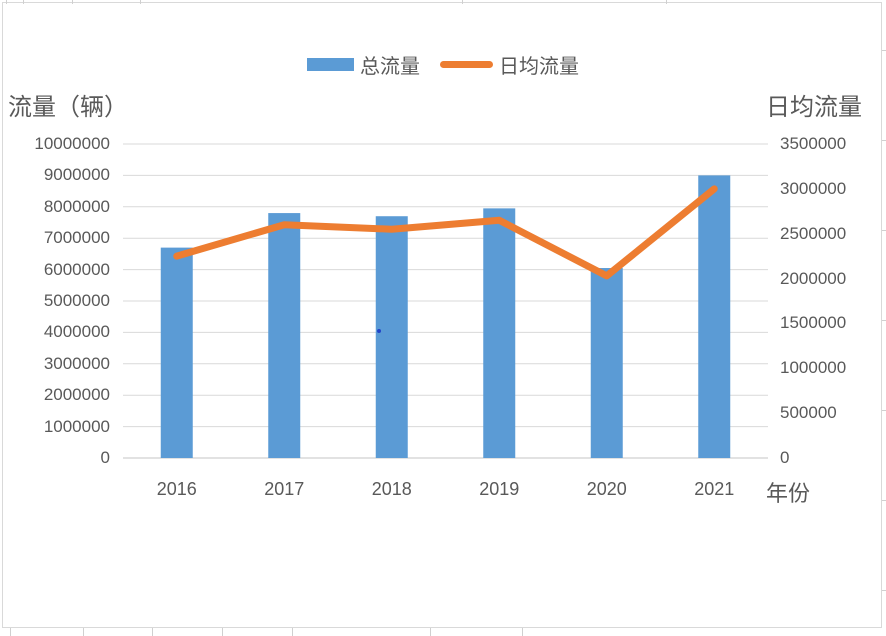  Describe the element at coordinates (284, 335) in the screenshot. I see `bar-2017` at that location.